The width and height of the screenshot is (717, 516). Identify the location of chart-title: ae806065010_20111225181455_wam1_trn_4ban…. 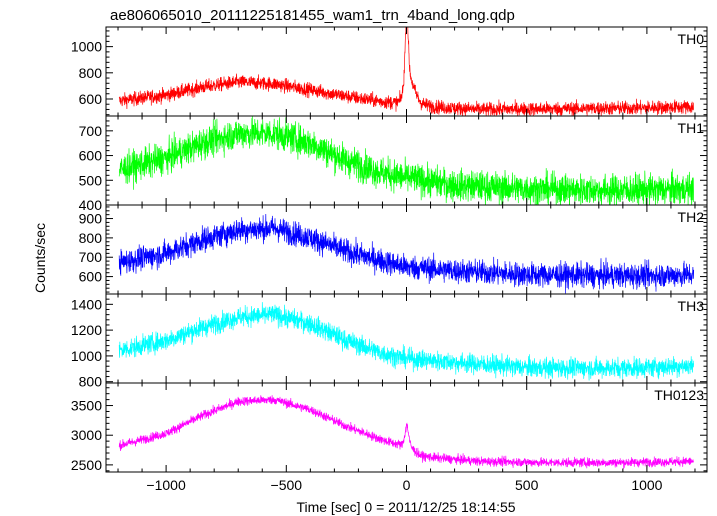
(312, 15).